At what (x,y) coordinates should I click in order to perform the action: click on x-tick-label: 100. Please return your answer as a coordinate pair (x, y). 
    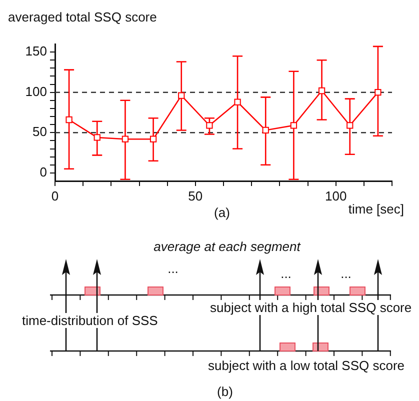
    Looking at the image, I should click on (335, 196).